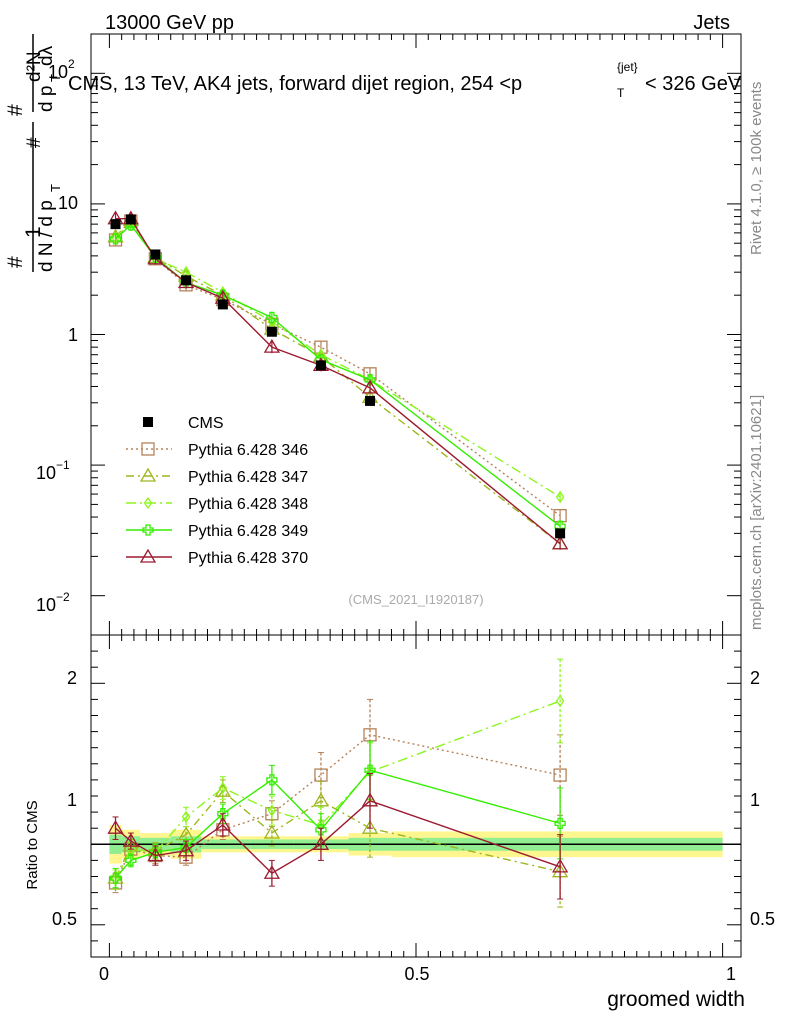 The width and height of the screenshot is (786, 1024). Describe the element at coordinates (32, 844) in the screenshot. I see `y-axis-label-ratio: Ratio to CMS` at that location.